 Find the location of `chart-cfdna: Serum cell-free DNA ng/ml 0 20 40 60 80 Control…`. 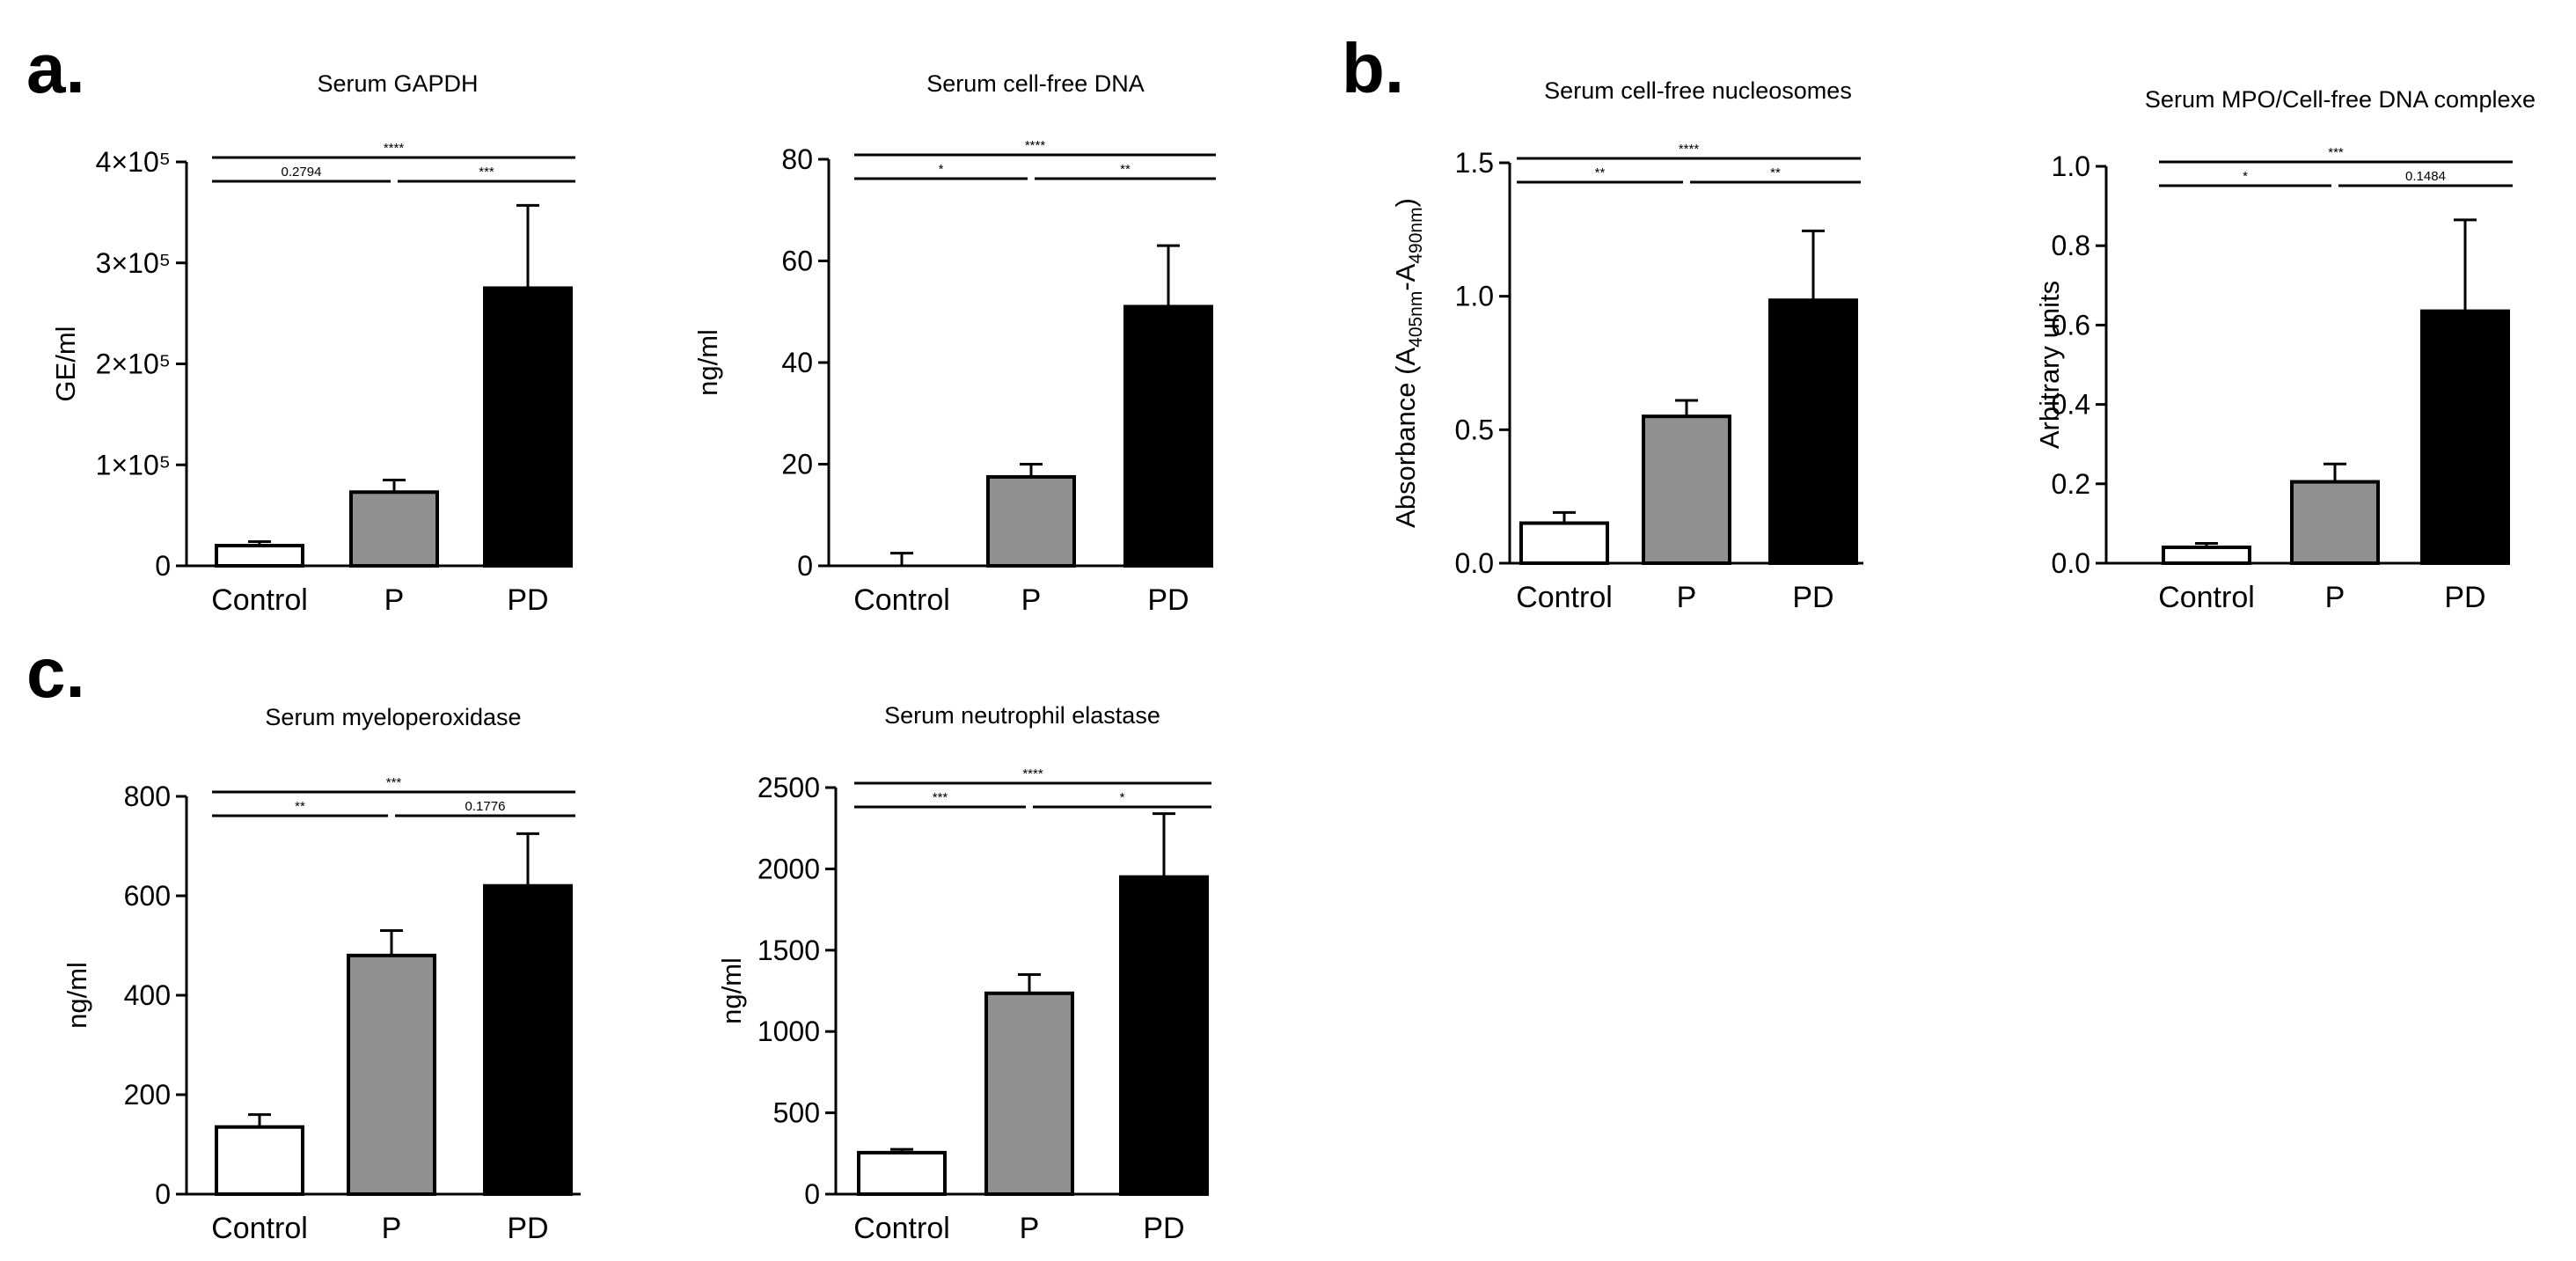

chart-cfdna: Serum cell-free DNA ng/ml 0 20 40 60 80 Control… is located at coordinates (954, 343).